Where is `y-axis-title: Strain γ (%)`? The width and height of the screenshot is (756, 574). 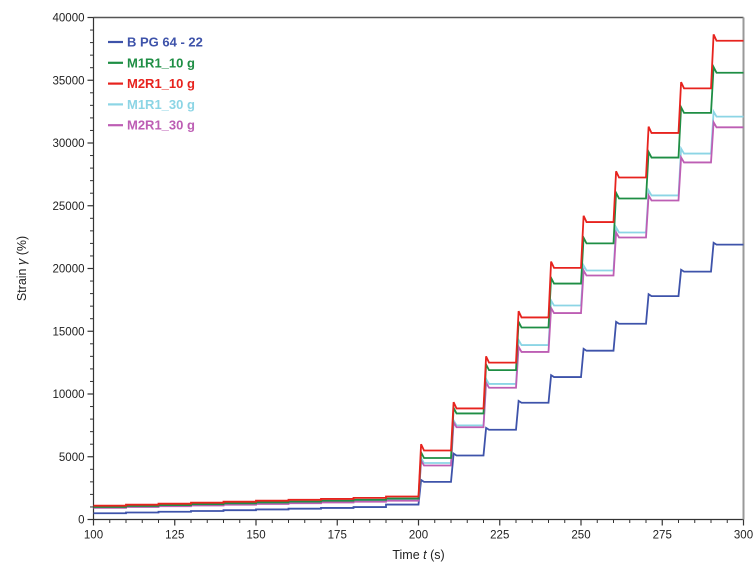 y-axis-title: Strain γ (%) is located at coordinates (22, 268).